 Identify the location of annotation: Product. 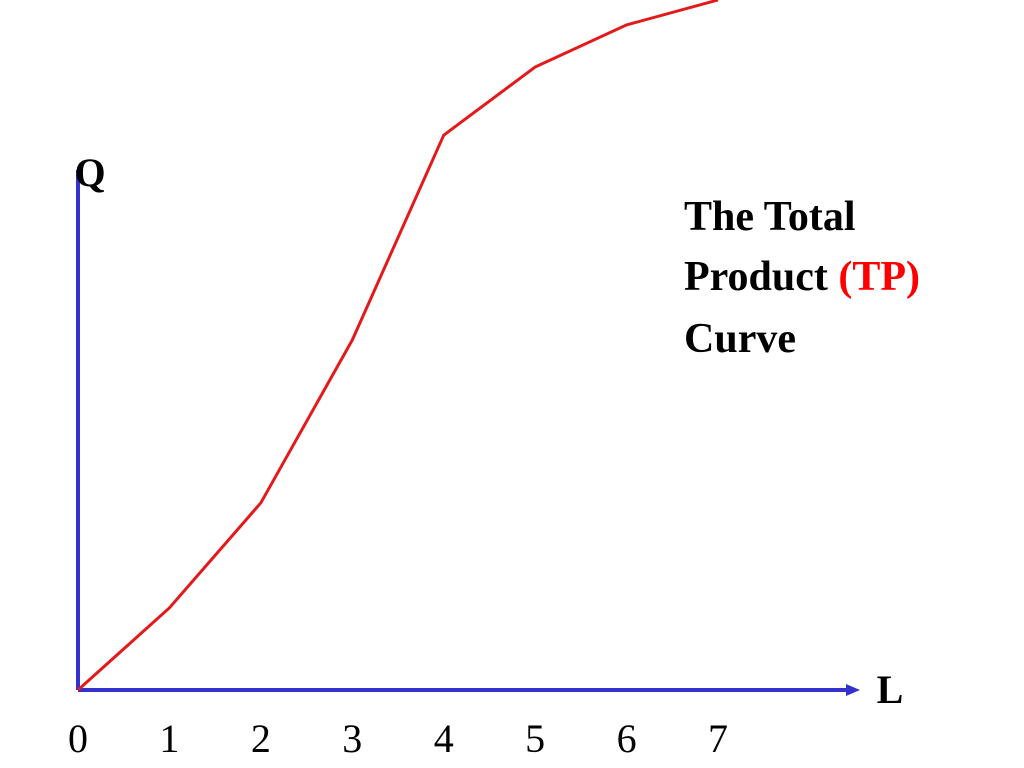
(756, 277).